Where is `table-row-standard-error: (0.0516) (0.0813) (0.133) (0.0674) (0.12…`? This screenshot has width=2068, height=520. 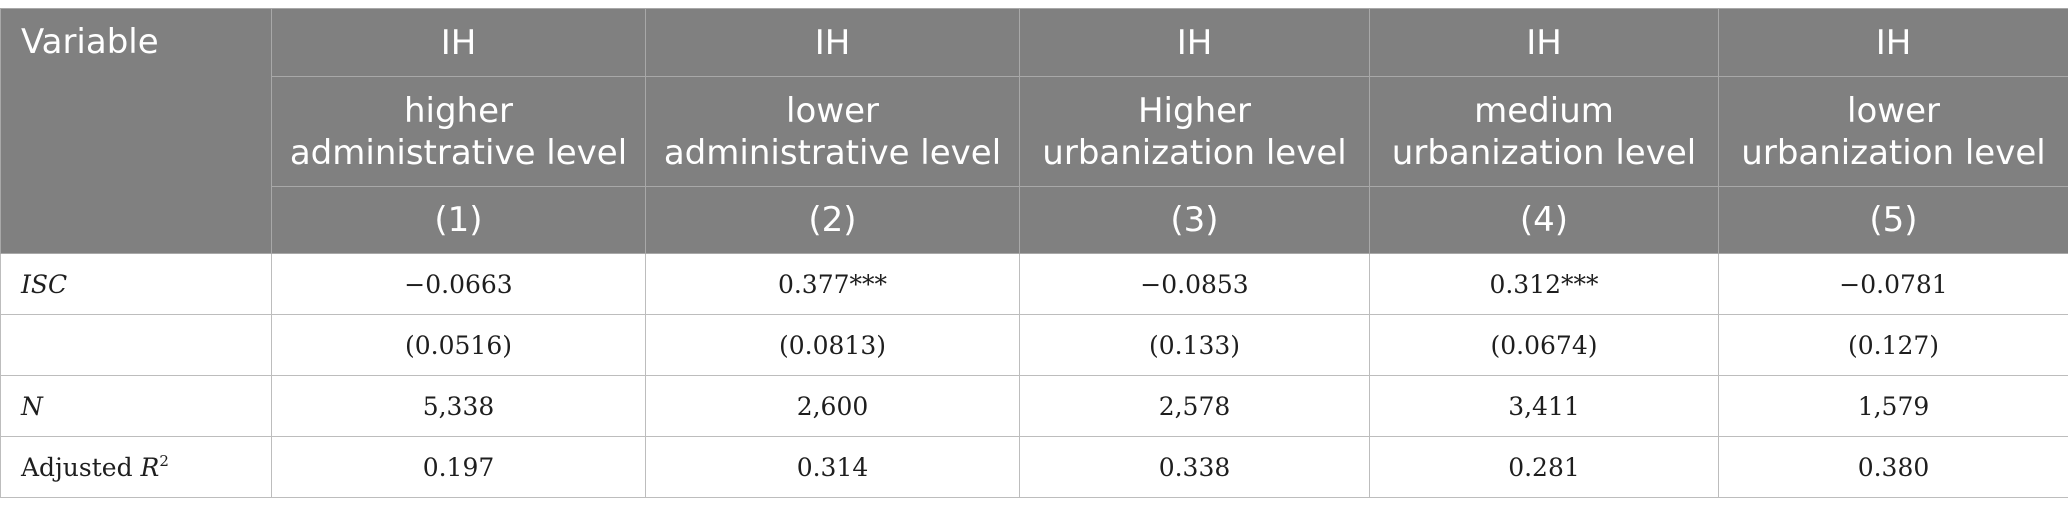 table-row-standard-error: (0.0516) (0.0813) (0.133) (0.0674) (0.12… is located at coordinates (1034, 345).